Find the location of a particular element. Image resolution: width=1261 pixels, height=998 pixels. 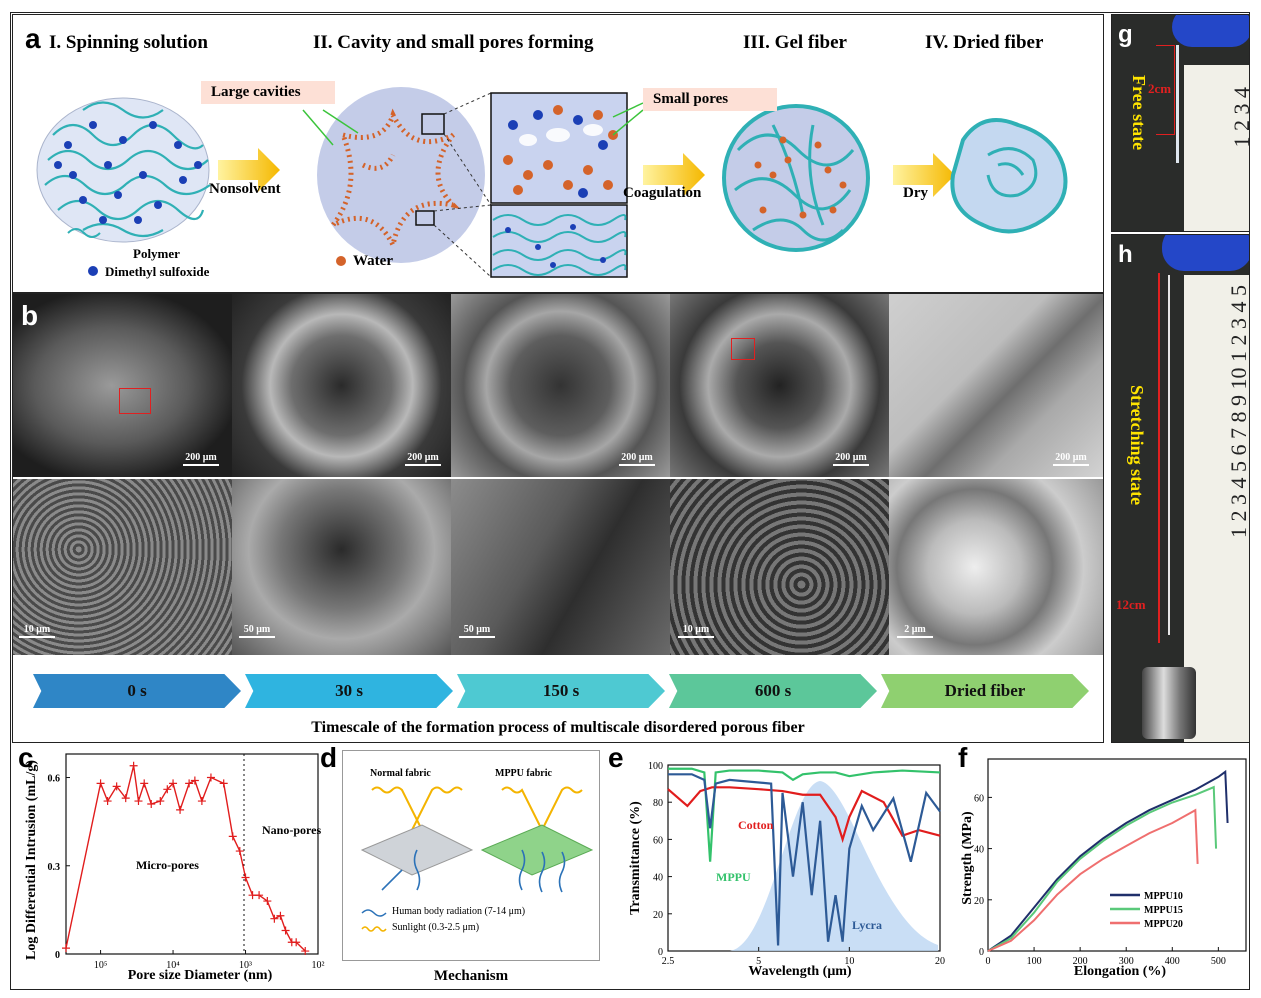

chart-c-ytick-label: 0 is located at coordinates (57, 955).